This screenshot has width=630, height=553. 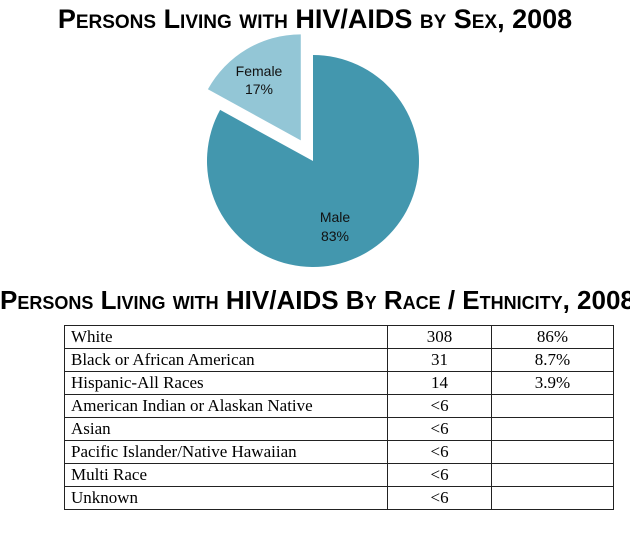 I want to click on row-percent: 3.9%, so click(x=552, y=383).